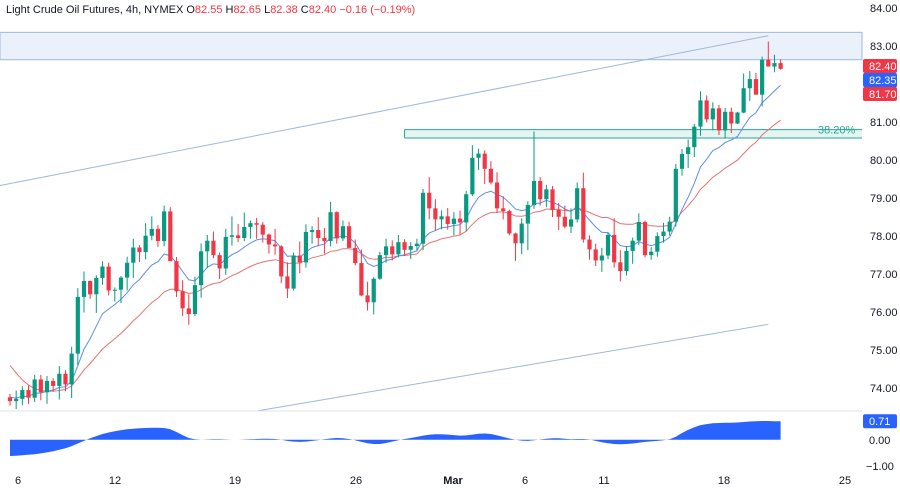 The image size is (900, 488). I want to click on price-tick-label: 77.00, so click(884, 275).